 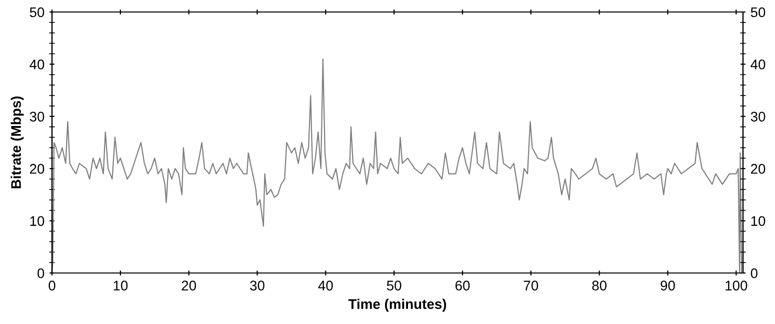 What do you see at coordinates (121, 285) in the screenshot?
I see `x-tick-label: 10` at bounding box center [121, 285].